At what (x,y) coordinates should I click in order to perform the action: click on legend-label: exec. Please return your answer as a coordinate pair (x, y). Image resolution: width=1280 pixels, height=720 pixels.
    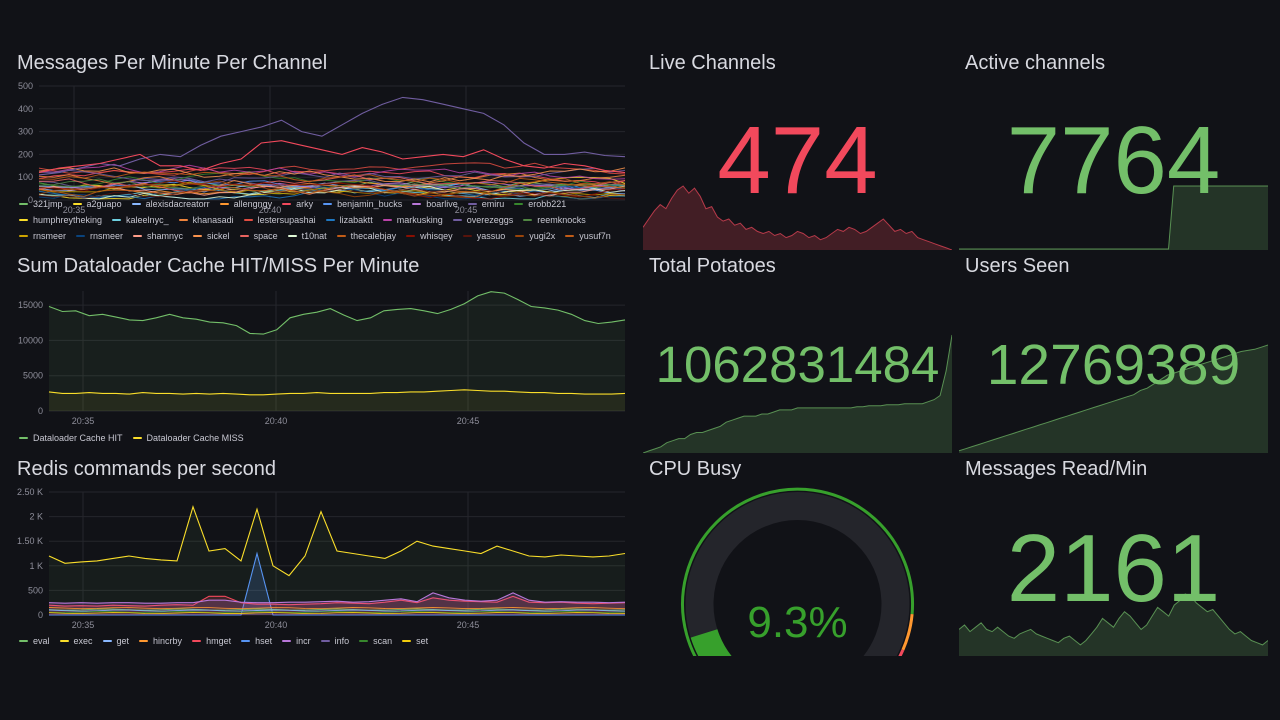
    Looking at the image, I should click on (83, 641).